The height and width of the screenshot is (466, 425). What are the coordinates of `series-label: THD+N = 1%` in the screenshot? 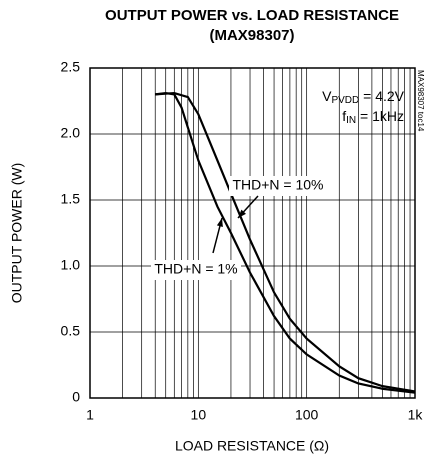 It's located at (195, 269).